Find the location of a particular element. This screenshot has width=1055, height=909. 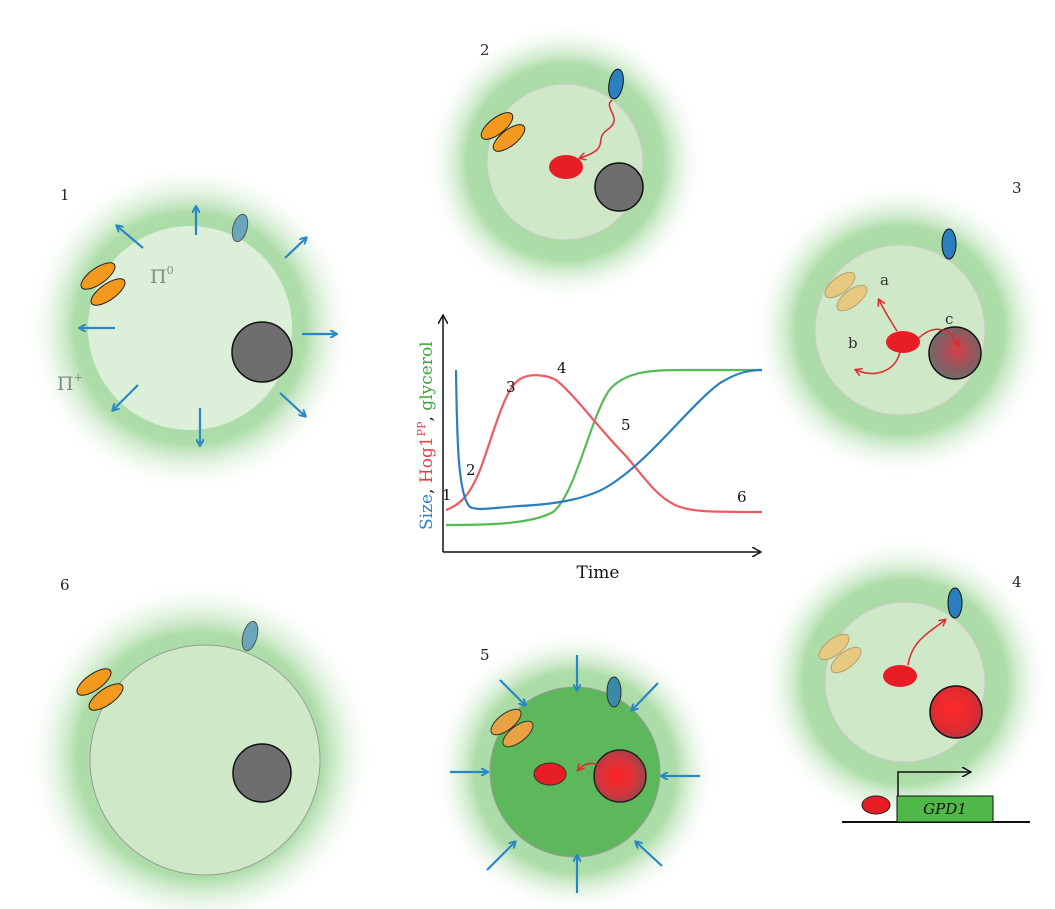

panel-1-pi-inside: Π0 is located at coordinates (162, 276).